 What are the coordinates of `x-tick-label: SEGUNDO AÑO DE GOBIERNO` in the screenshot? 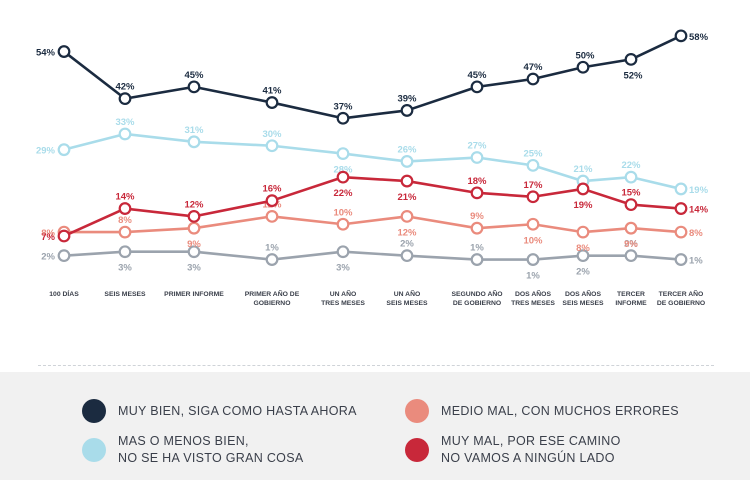 It's located at (476, 298).